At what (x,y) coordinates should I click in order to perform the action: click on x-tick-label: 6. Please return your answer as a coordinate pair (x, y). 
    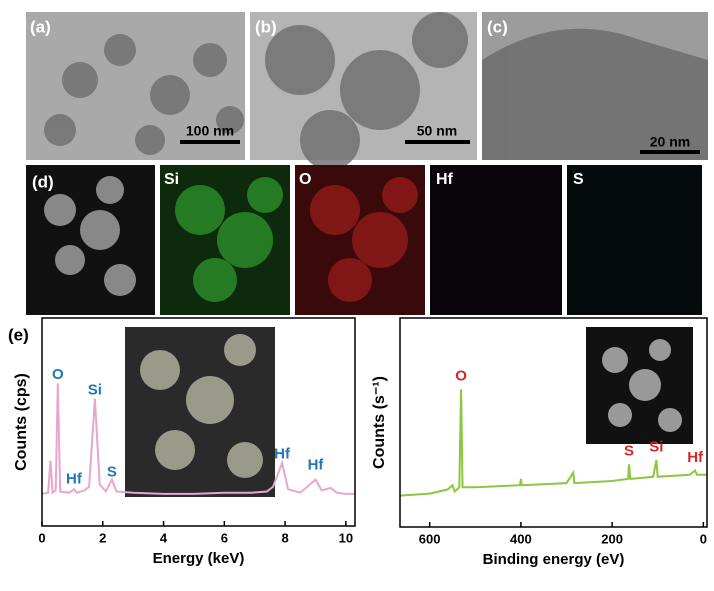
    Looking at the image, I should click on (224, 537).